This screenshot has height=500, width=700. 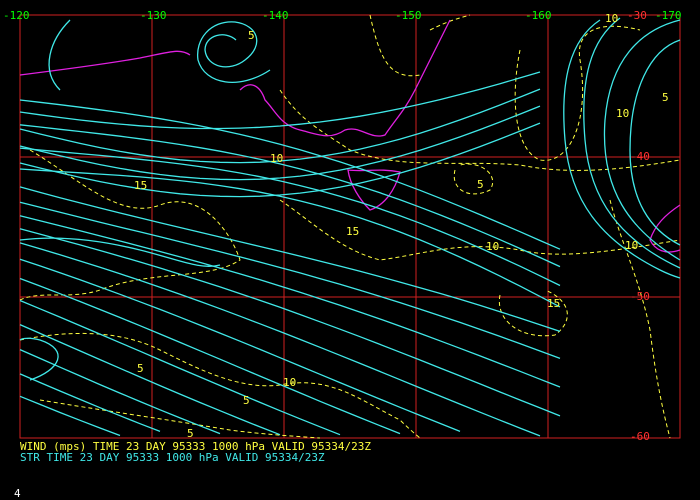 What do you see at coordinates (640, 436) in the screenshot?
I see `latitude-label: -60` at bounding box center [640, 436].